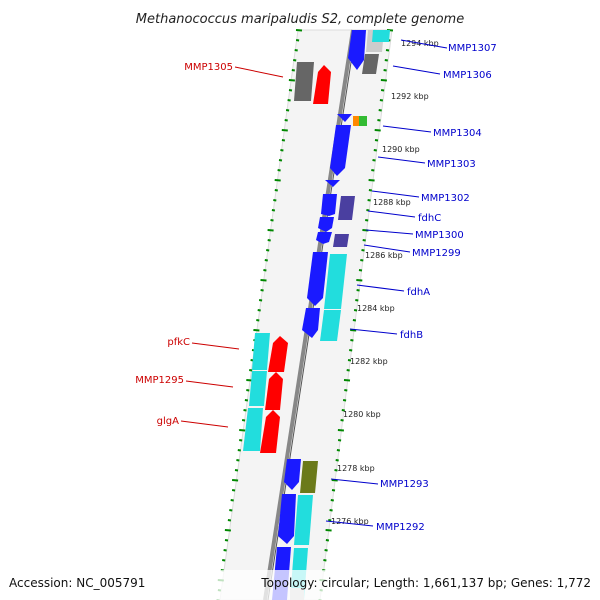  What do you see at coordinates (317, 279) in the screenshot?
I see `gene-arrow-blue-fdha` at bounding box center [317, 279].